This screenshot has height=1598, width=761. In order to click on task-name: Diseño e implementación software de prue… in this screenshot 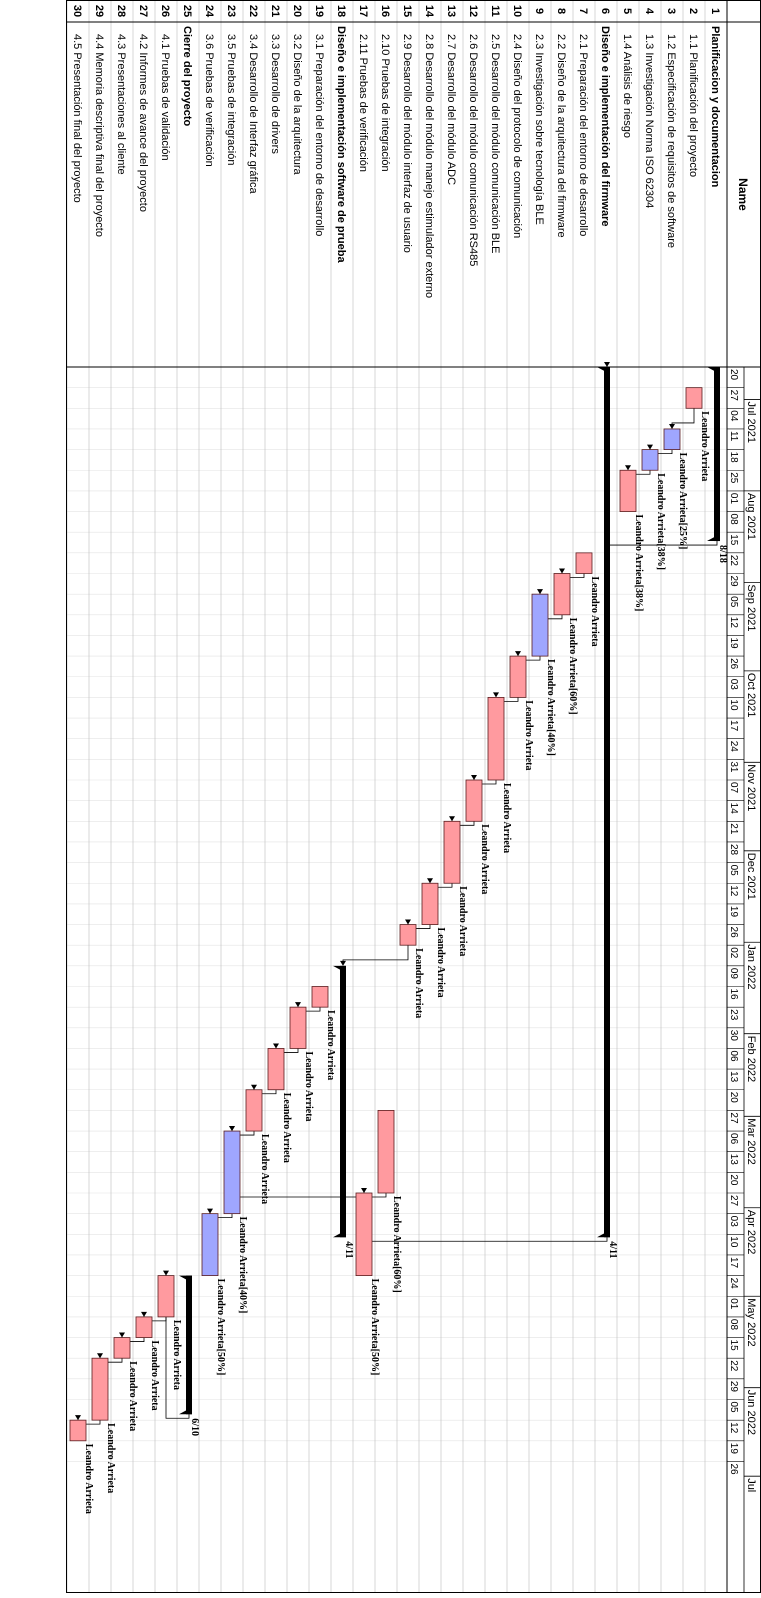, I will do `click(341, 144)`.